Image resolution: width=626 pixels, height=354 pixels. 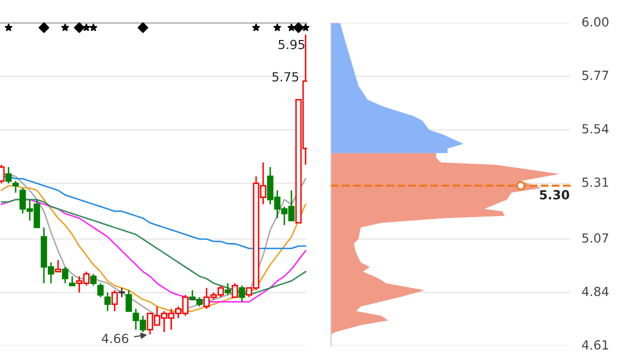 What do you see at coordinates (595, 182) in the screenshot?
I see `y-tick-label: 5.31` at bounding box center [595, 182].